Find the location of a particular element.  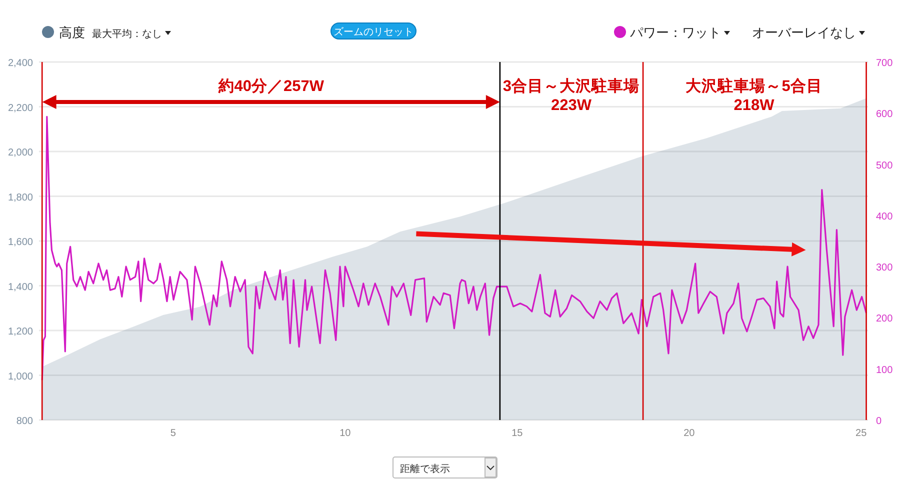

text: 最大平均：なし is located at coordinates (127, 34).